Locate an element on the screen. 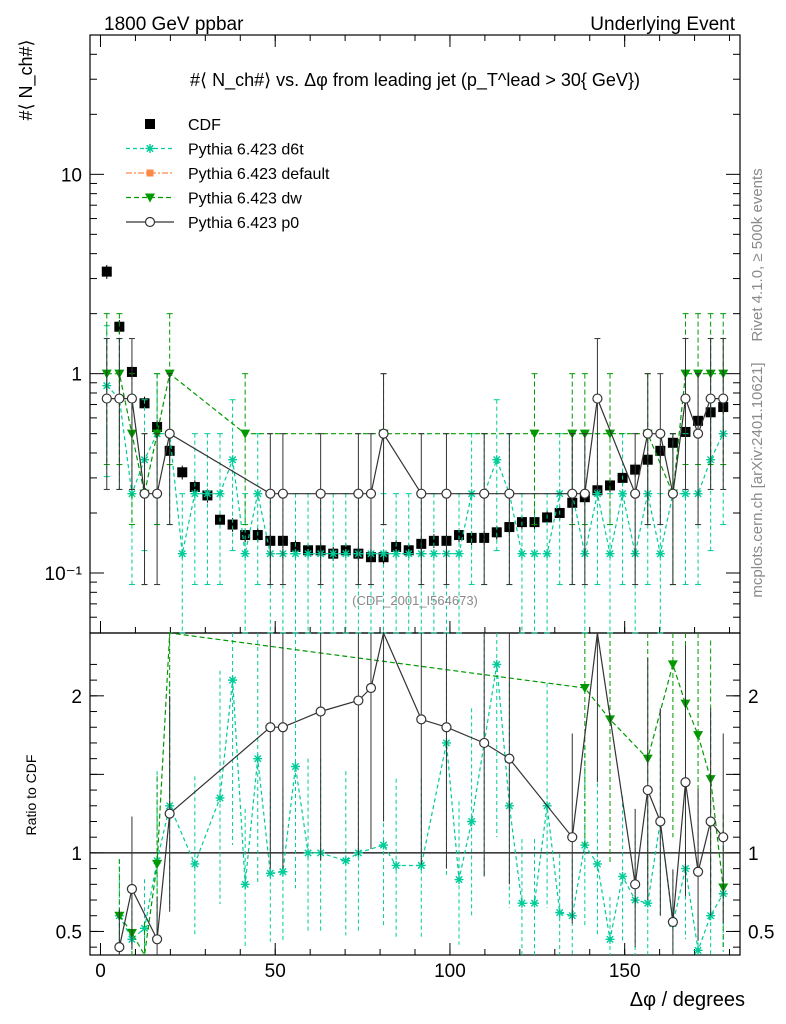 The height and width of the screenshot is (1024, 786). y-tick-label-ratio-right: 1 is located at coordinates (753, 854).